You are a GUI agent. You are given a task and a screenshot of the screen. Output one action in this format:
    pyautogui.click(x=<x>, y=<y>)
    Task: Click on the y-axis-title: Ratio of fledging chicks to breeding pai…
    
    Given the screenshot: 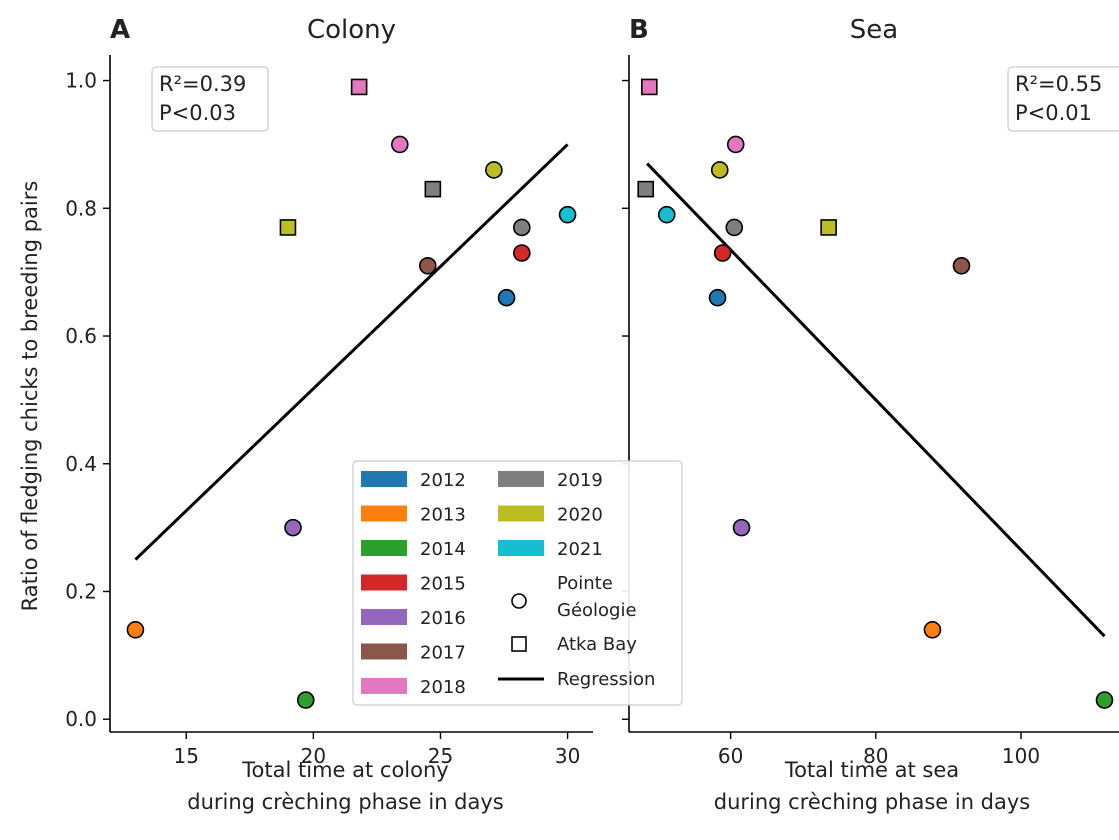 What is the action you would take?
    pyautogui.click(x=30, y=396)
    